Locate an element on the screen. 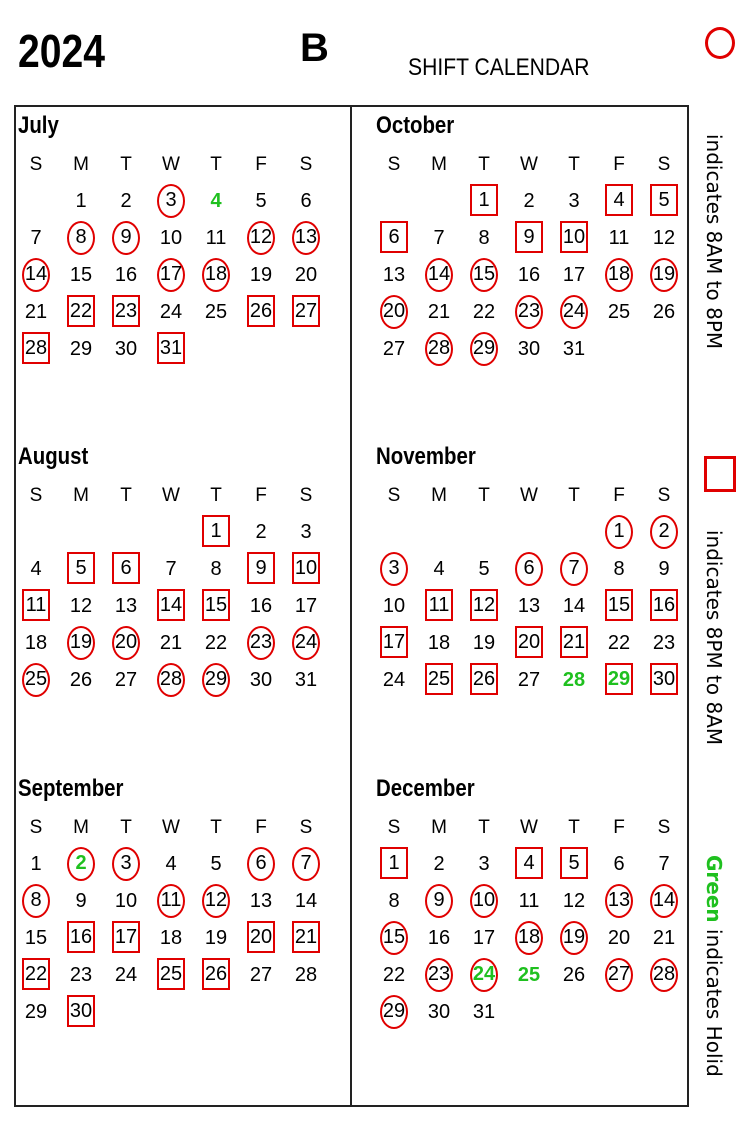 Image resolution: width=743 pixels, height=1128 pixels. date-cell-day-shift: 9 is located at coordinates (126, 238).